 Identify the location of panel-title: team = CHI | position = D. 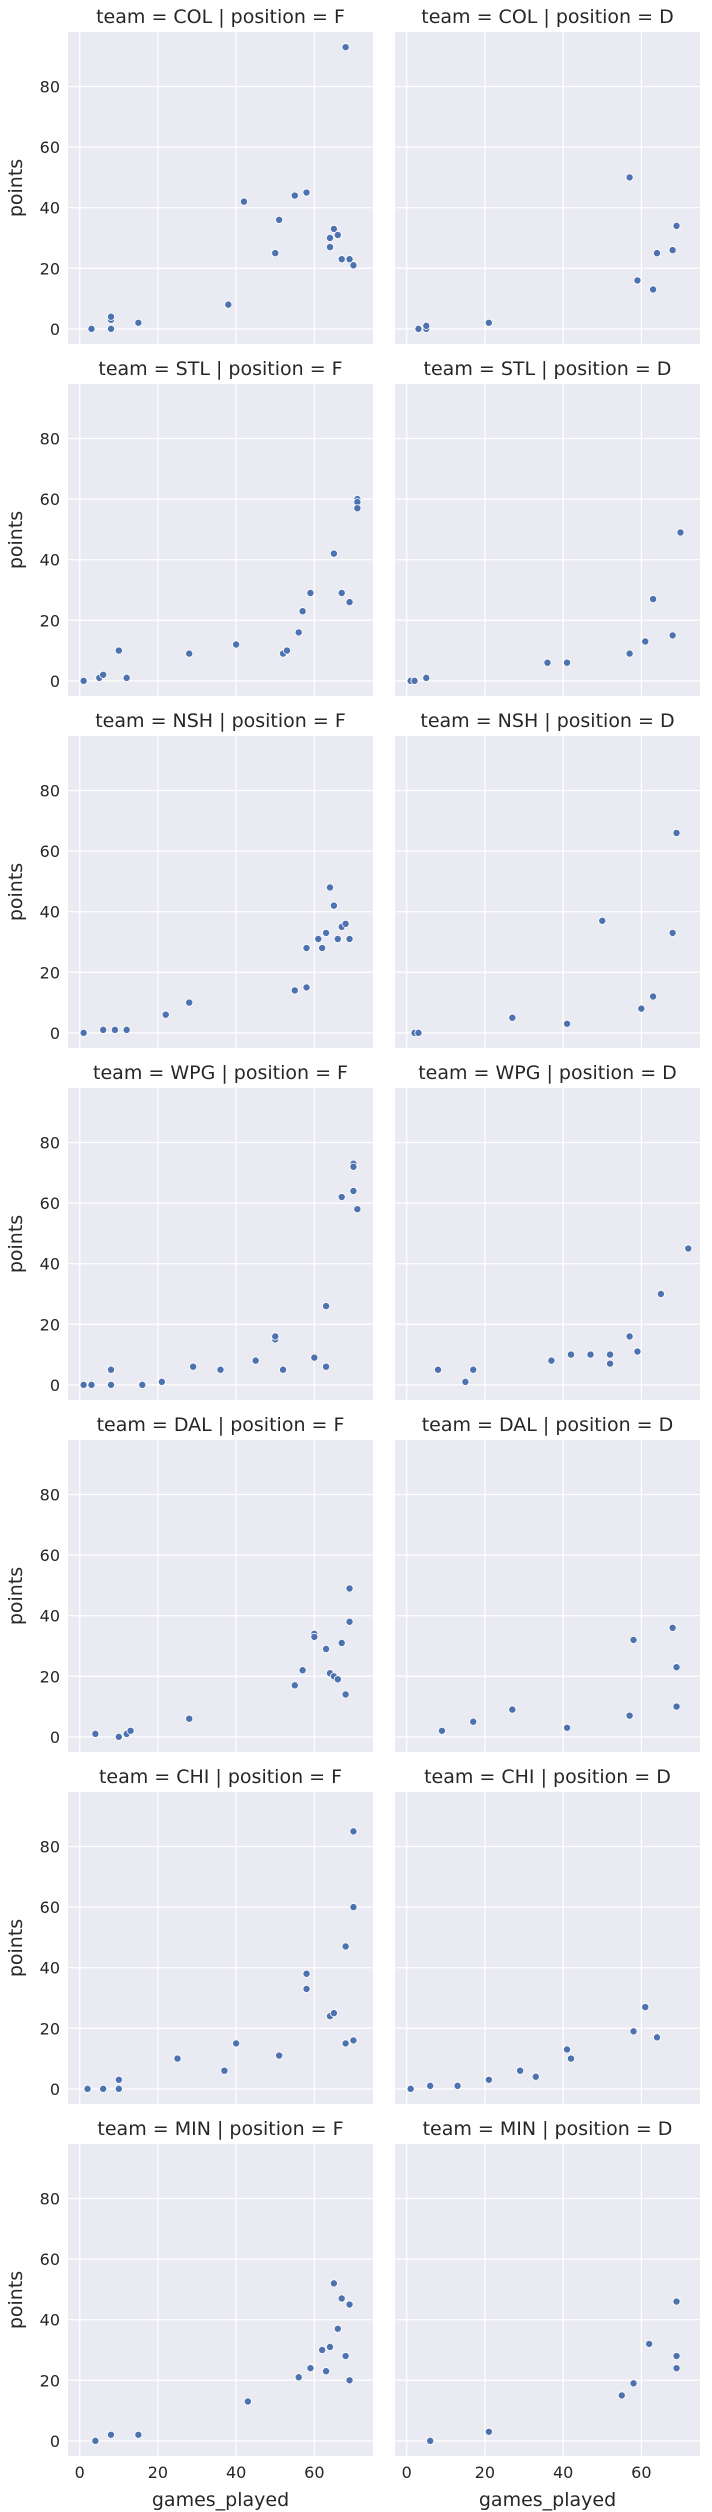
(547, 1777).